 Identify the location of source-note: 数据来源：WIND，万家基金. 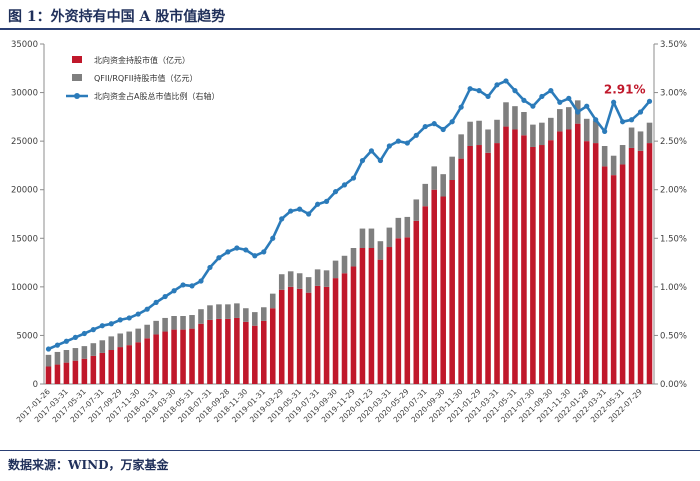
(88, 464).